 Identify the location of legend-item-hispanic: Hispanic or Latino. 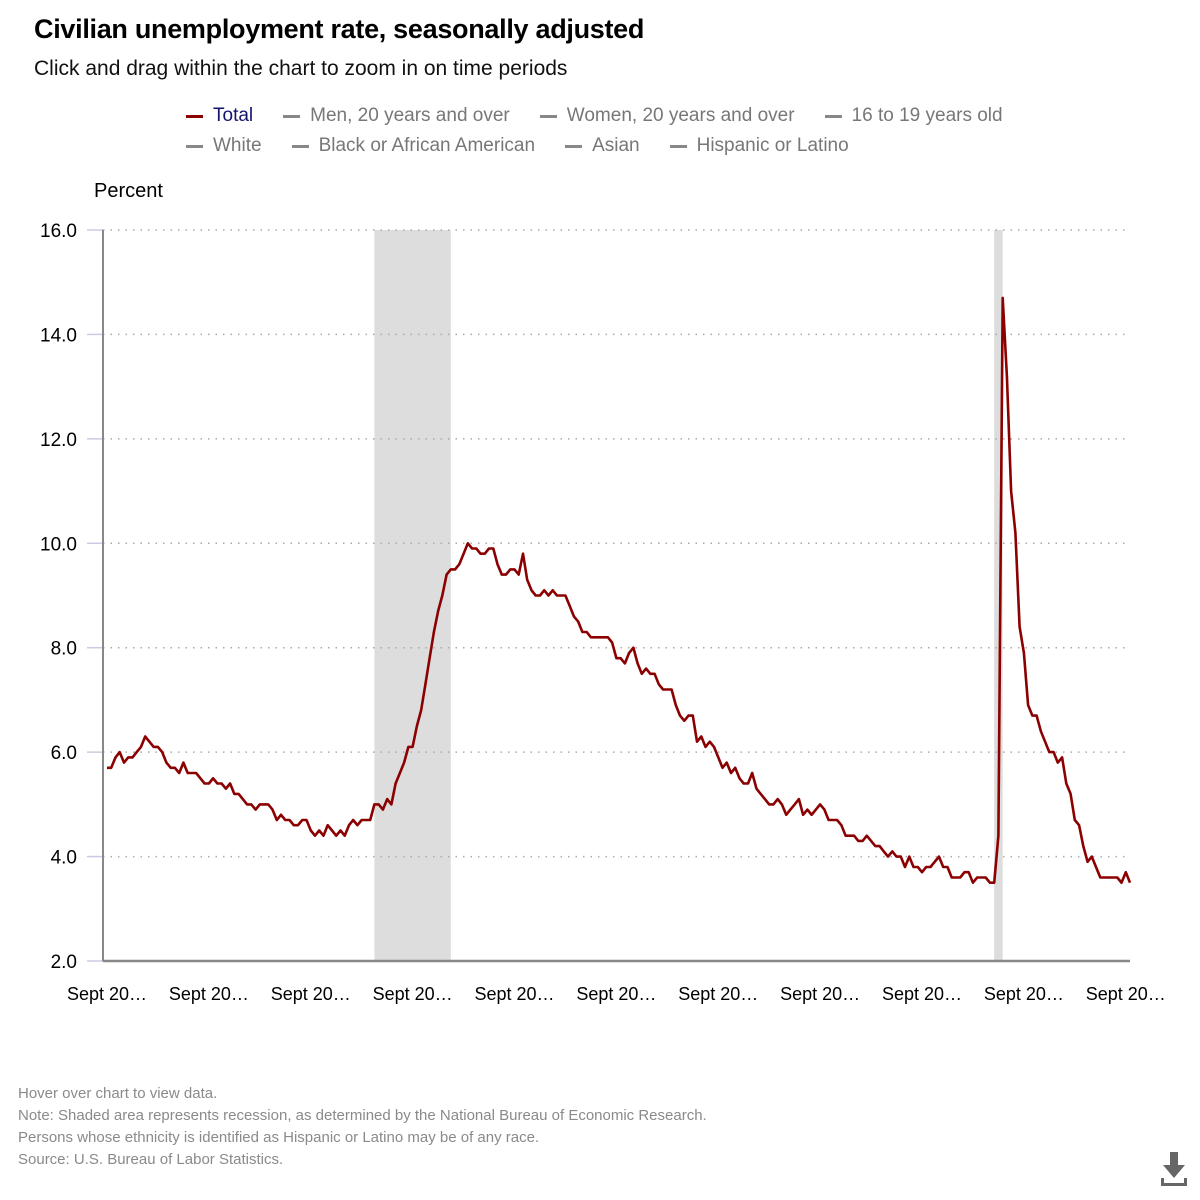
(759, 146).